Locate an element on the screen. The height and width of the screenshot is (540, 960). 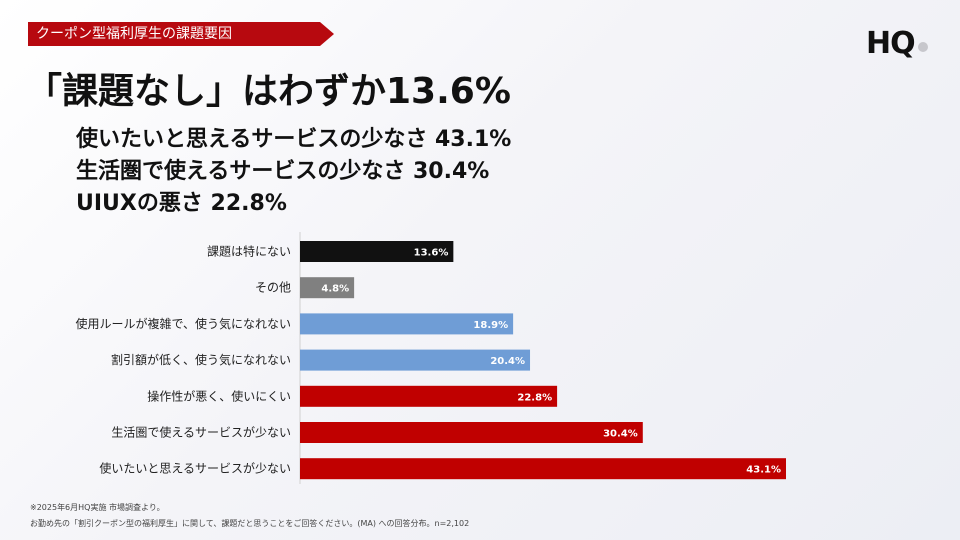
section-tag: クーポン型福利厚生の課題要因 is located at coordinates (181, 34).